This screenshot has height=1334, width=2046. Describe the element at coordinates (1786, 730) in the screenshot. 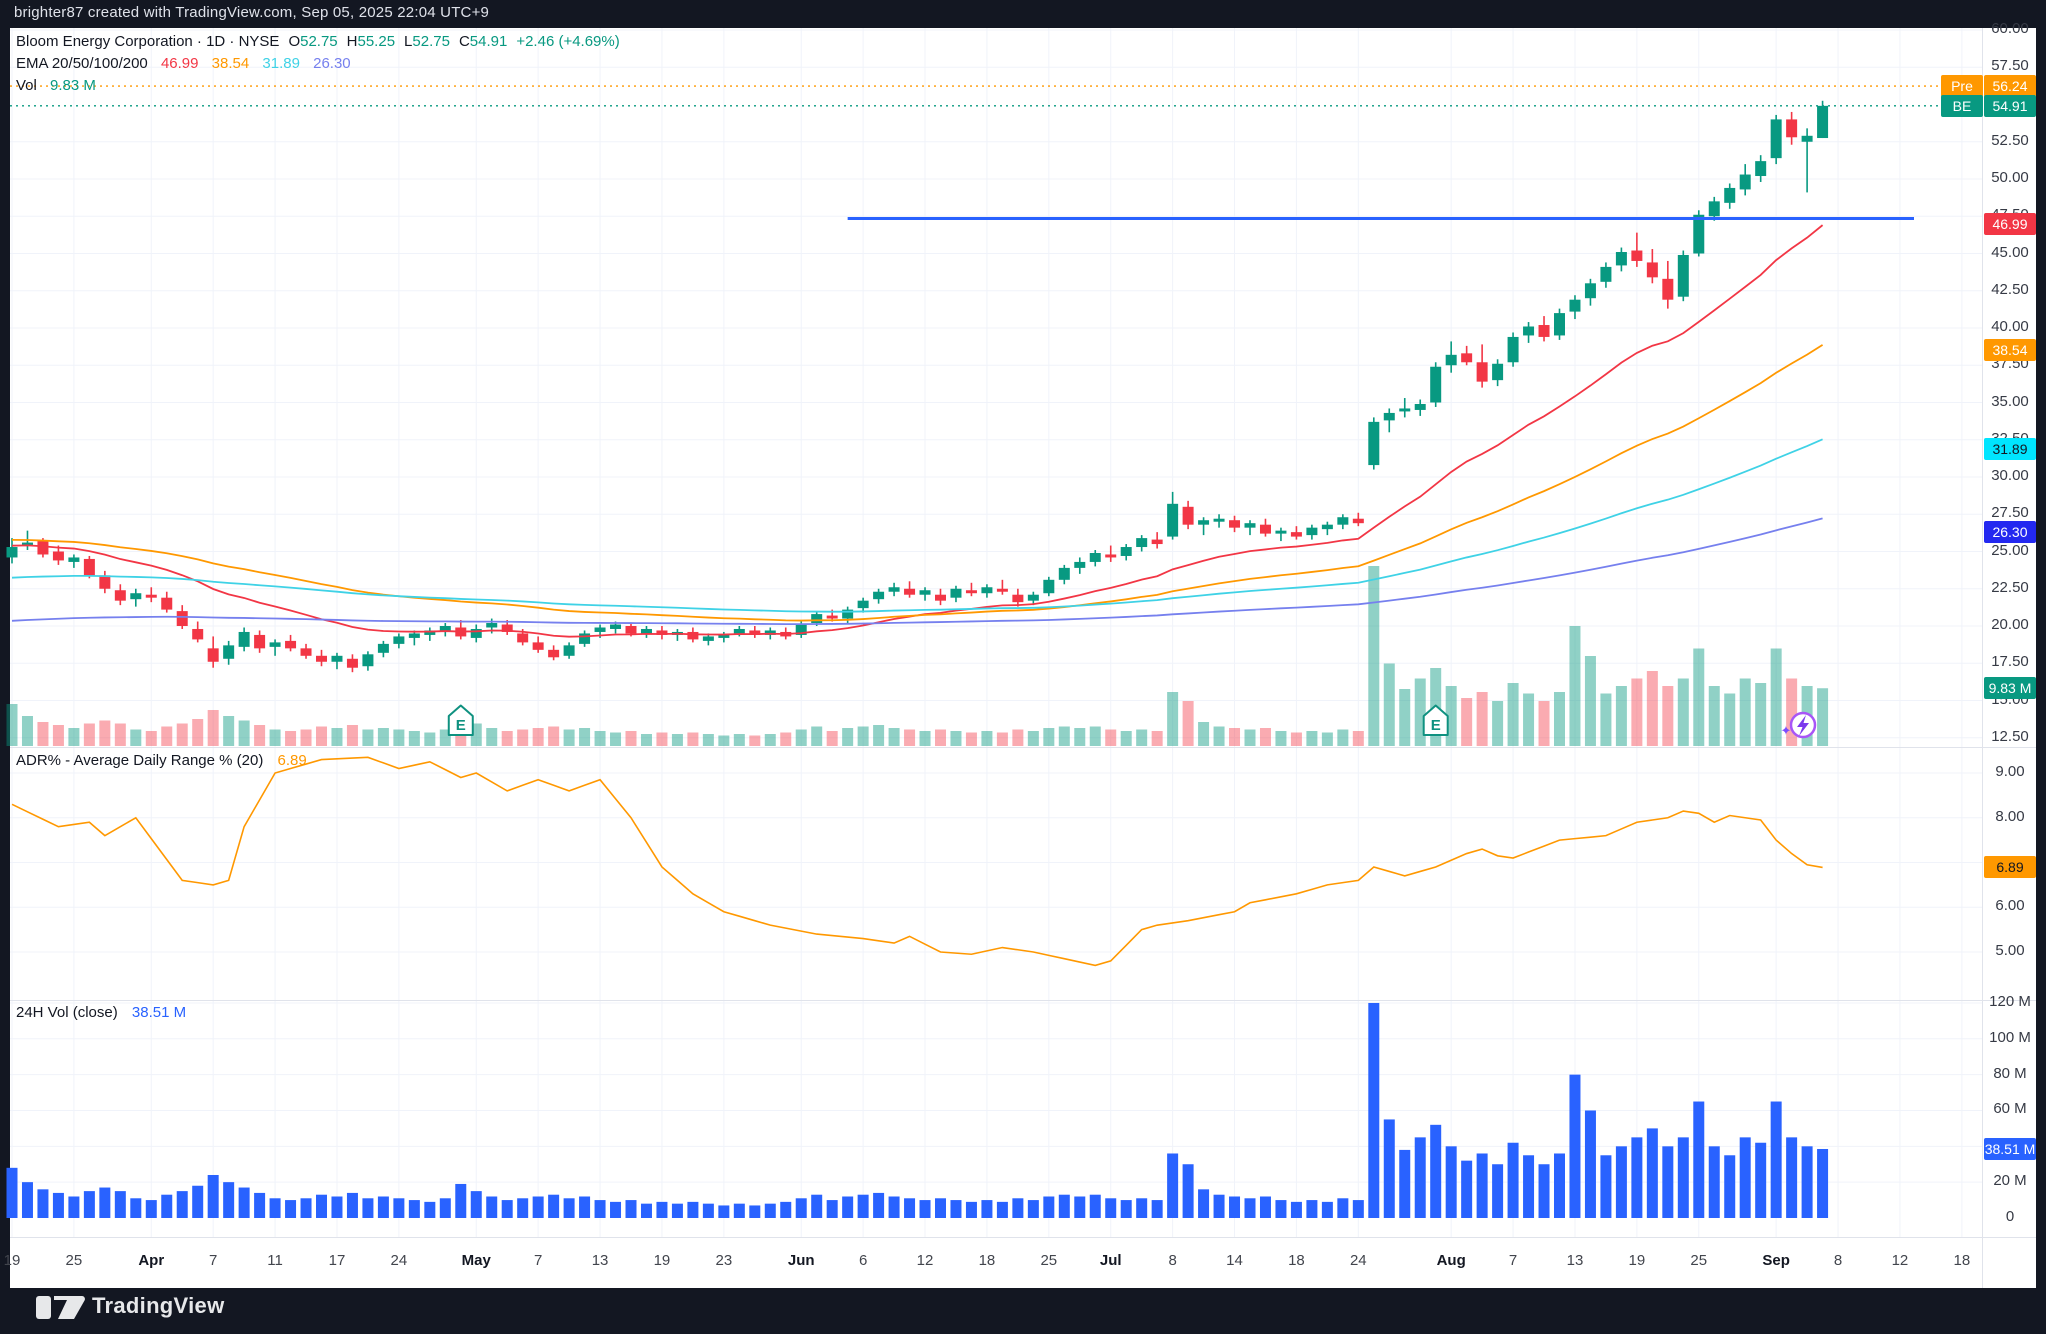

I see `sparkle-icon: ✦` at that location.